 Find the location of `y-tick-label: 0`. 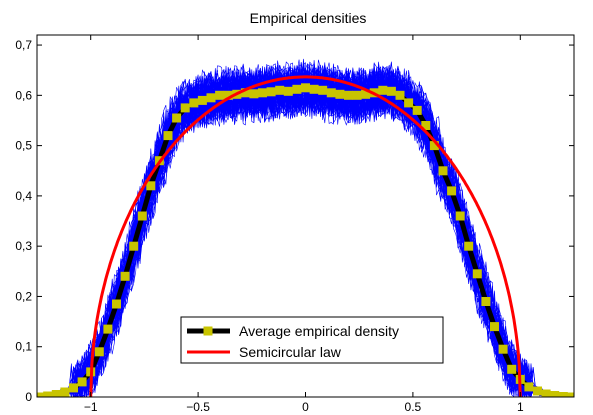

y-tick-label: 0 is located at coordinates (28, 397).